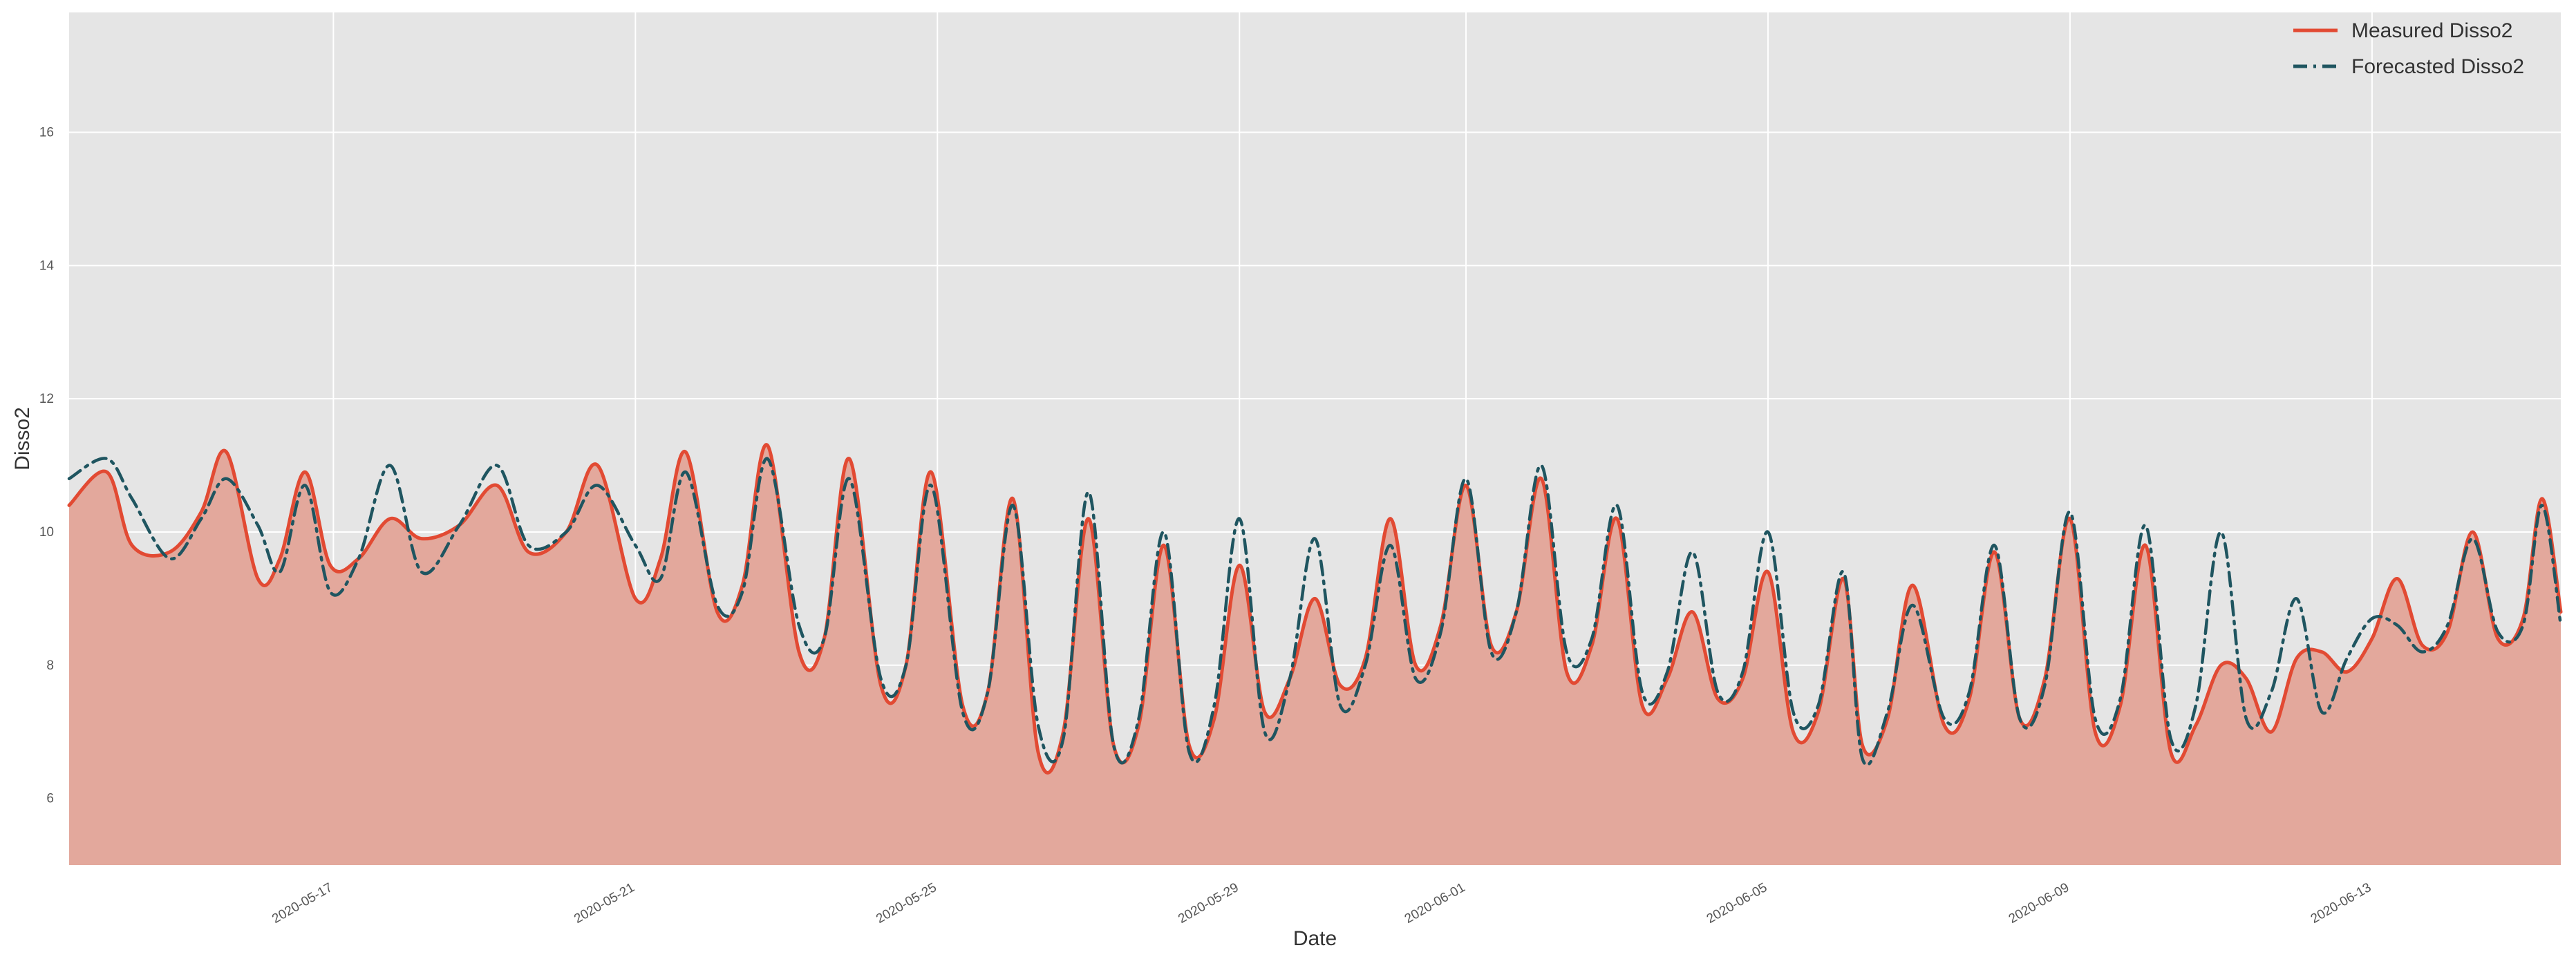 This screenshot has width=2576, height=959. What do you see at coordinates (47, 466) in the screenshot?
I see `y-axis-ticks: 6 8 10 12 14 16` at bounding box center [47, 466].